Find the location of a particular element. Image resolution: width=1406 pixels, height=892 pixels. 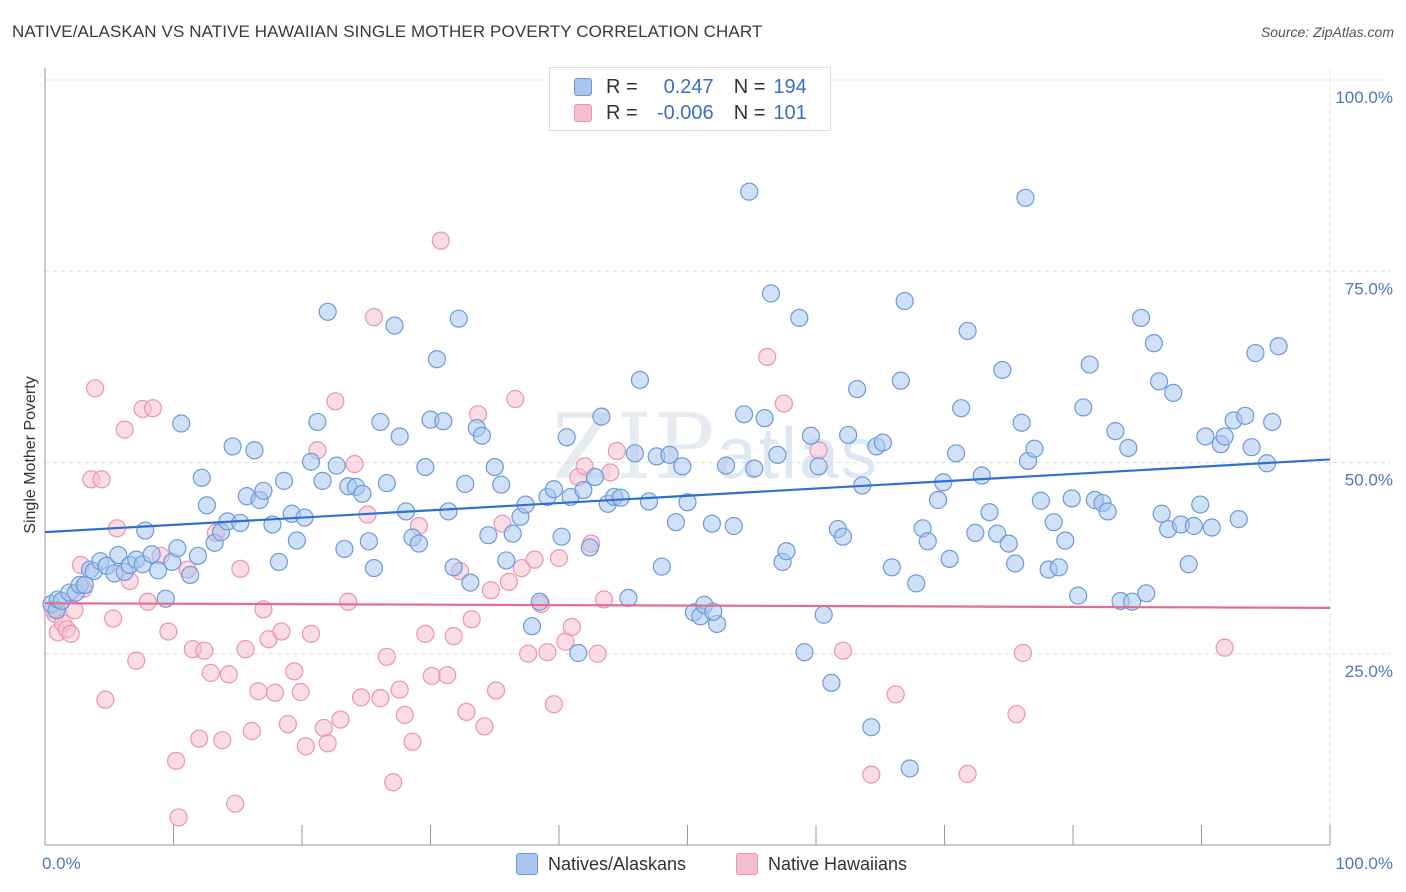

series-label: Native Hawaiians is located at coordinates (838, 863).